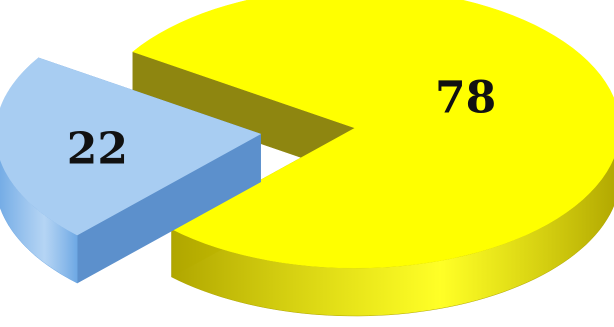 The height and width of the screenshot is (327, 614). Describe the element at coordinates (97, 149) in the screenshot. I see `data-label-slice-1: 22` at that location.